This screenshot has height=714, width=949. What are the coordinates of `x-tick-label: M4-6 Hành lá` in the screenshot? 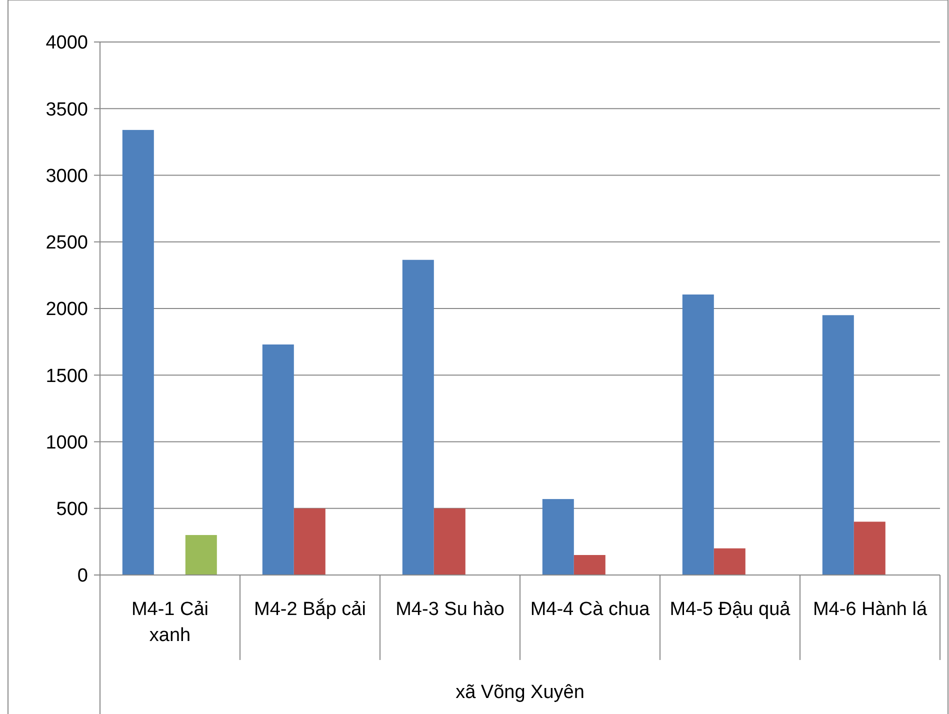 It's located at (870, 609).